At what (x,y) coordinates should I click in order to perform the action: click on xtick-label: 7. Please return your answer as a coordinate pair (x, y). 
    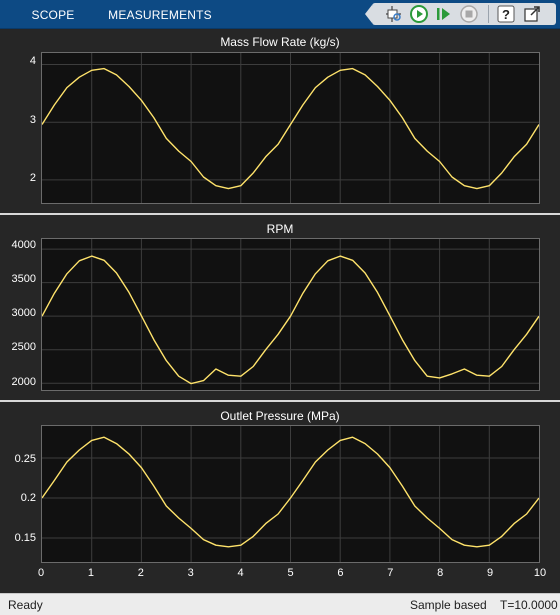
    Looking at the image, I should click on (390, 573).